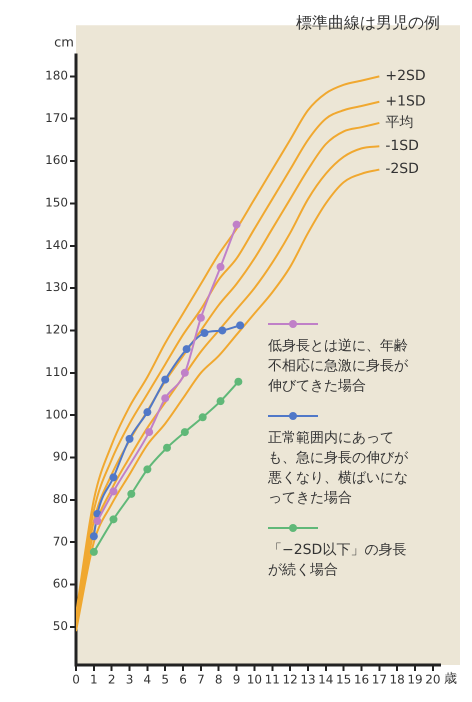  What do you see at coordinates (362, 679) in the screenshot?
I see `x-tick-label: 16` at bounding box center [362, 679].